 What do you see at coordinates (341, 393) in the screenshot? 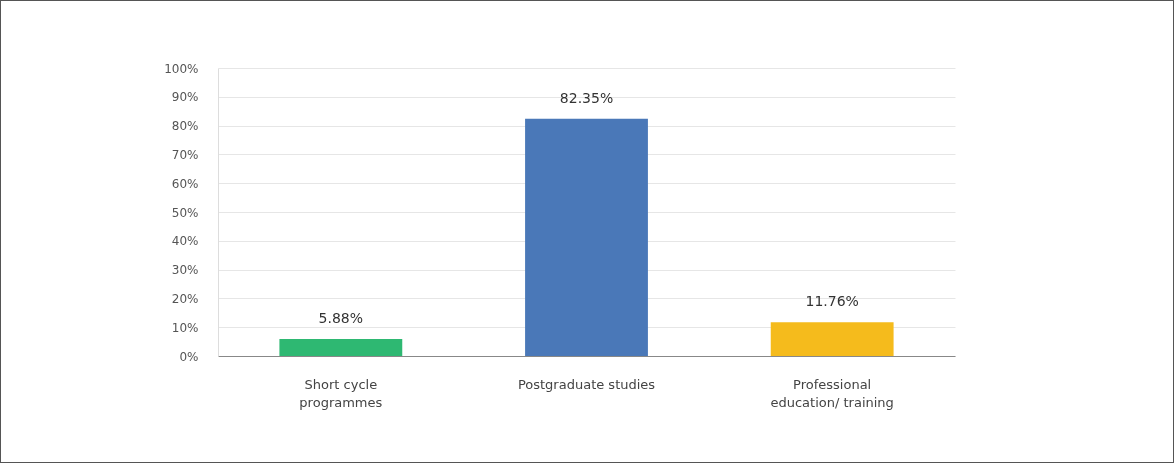
I see `x-tick-label: Short cycle programmes` at bounding box center [341, 393].